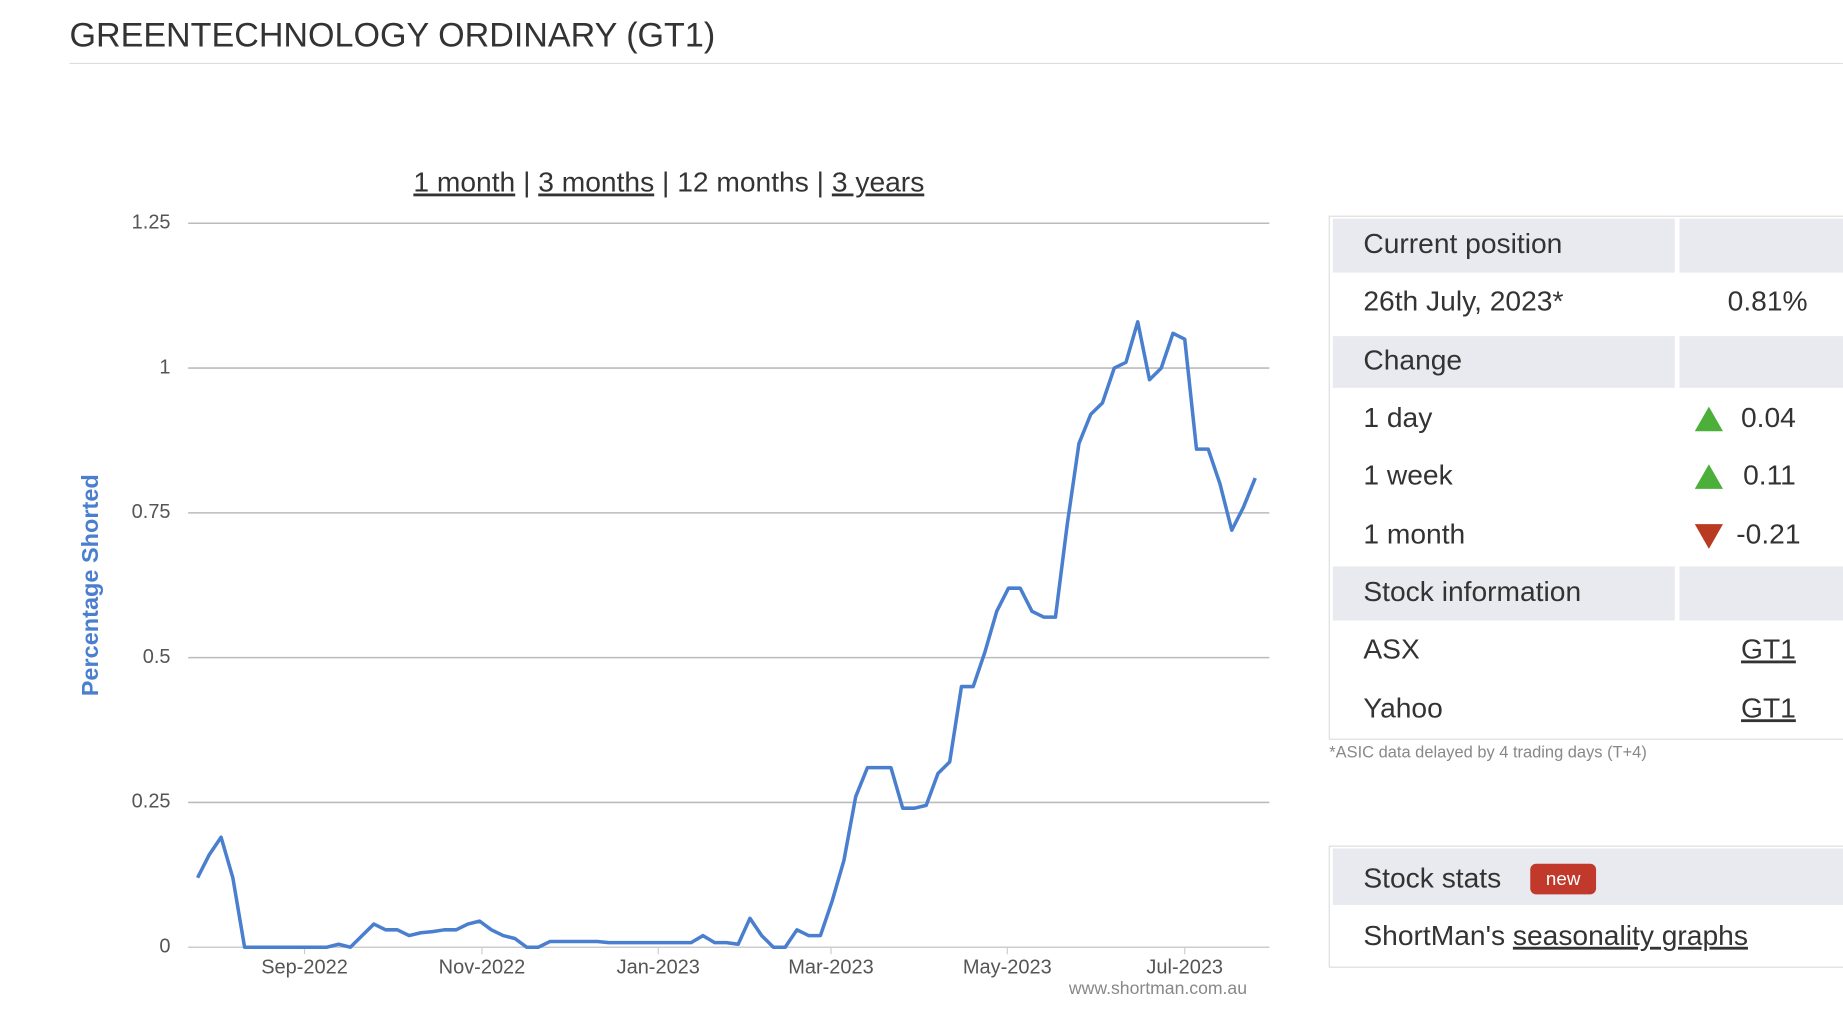  What do you see at coordinates (464, 182) in the screenshot?
I see `range-link: 1 month` at bounding box center [464, 182].